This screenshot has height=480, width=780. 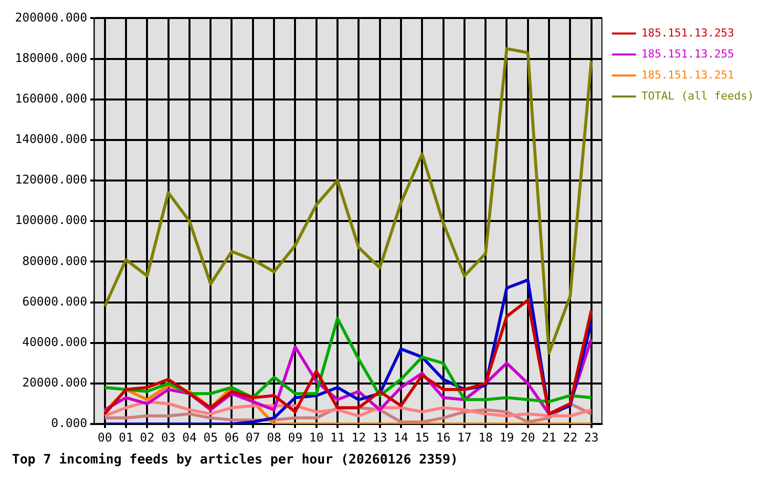 What do you see at coordinates (687, 33) in the screenshot?
I see `legend-label: 185.151.13.253` at bounding box center [687, 33].